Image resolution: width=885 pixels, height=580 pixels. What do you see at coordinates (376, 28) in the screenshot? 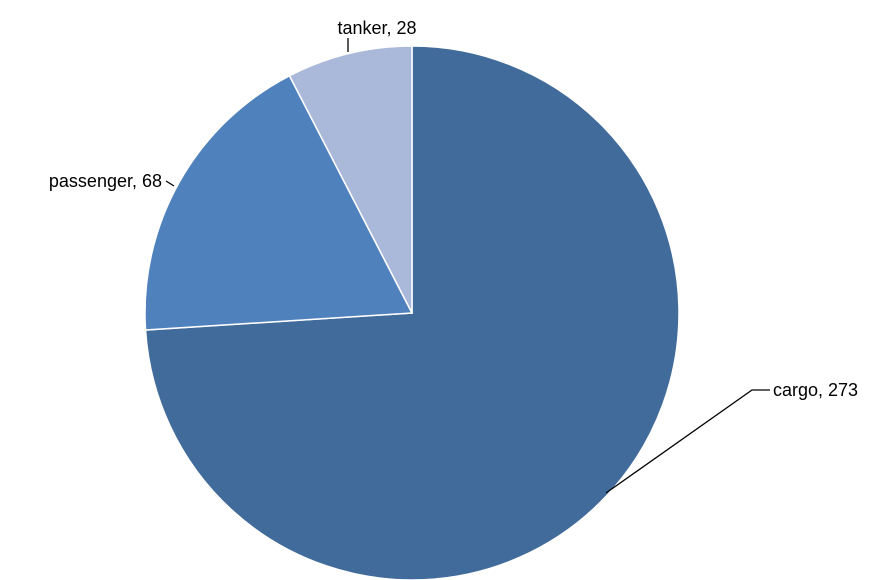
I see `data-label-tanker: tanker, 28` at bounding box center [376, 28].